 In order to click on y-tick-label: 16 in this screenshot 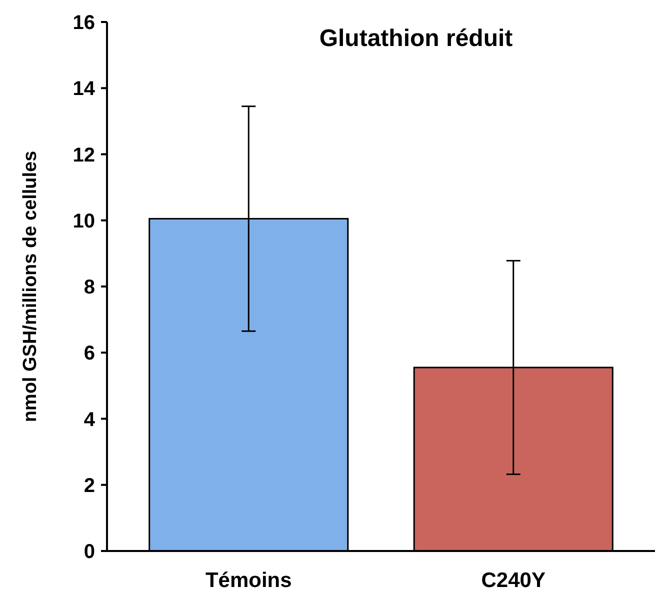, I will do `click(83, 23)`.